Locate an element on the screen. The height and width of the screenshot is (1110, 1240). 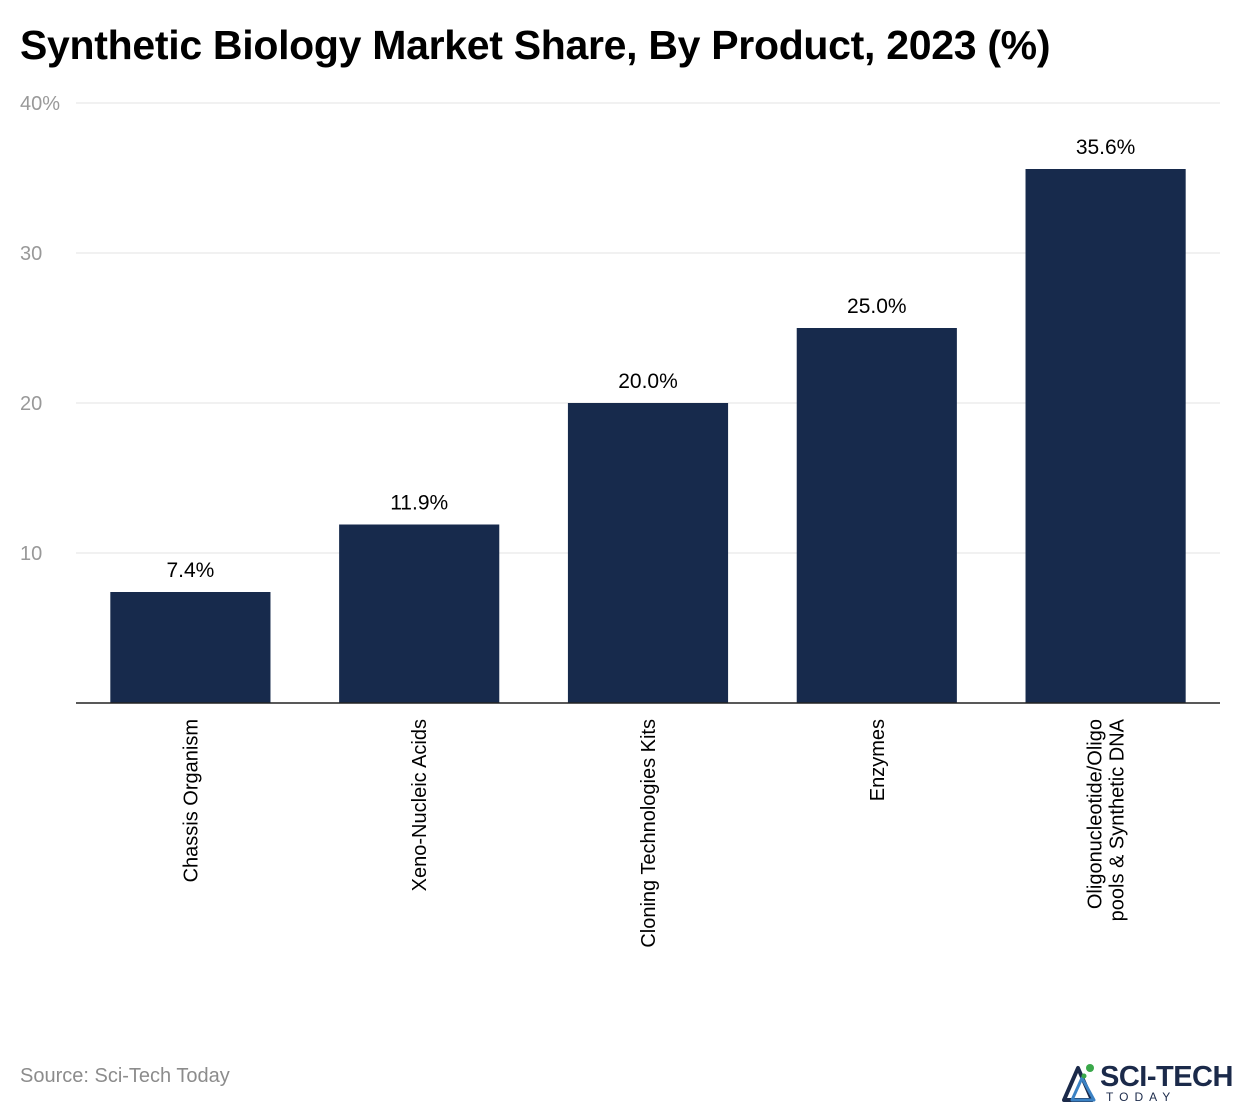
x-tick-label: Chassis Organism is located at coordinates (191, 800).